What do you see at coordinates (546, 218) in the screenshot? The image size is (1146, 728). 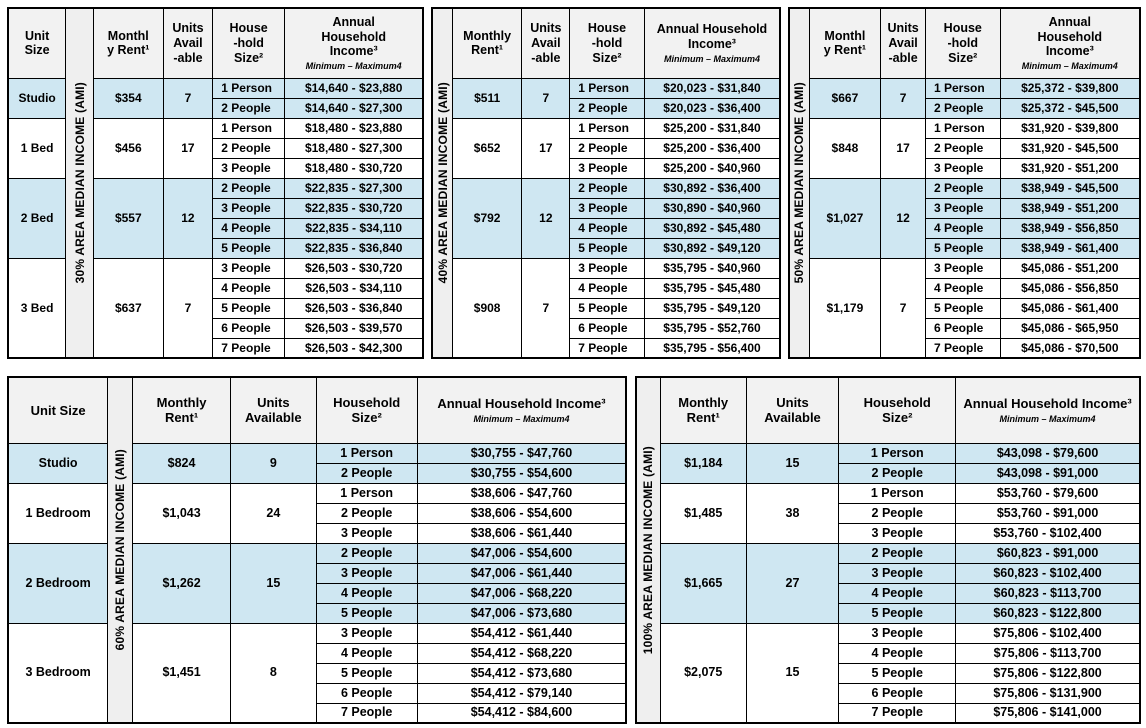 I see `units-available-cell: 12` at bounding box center [546, 218].